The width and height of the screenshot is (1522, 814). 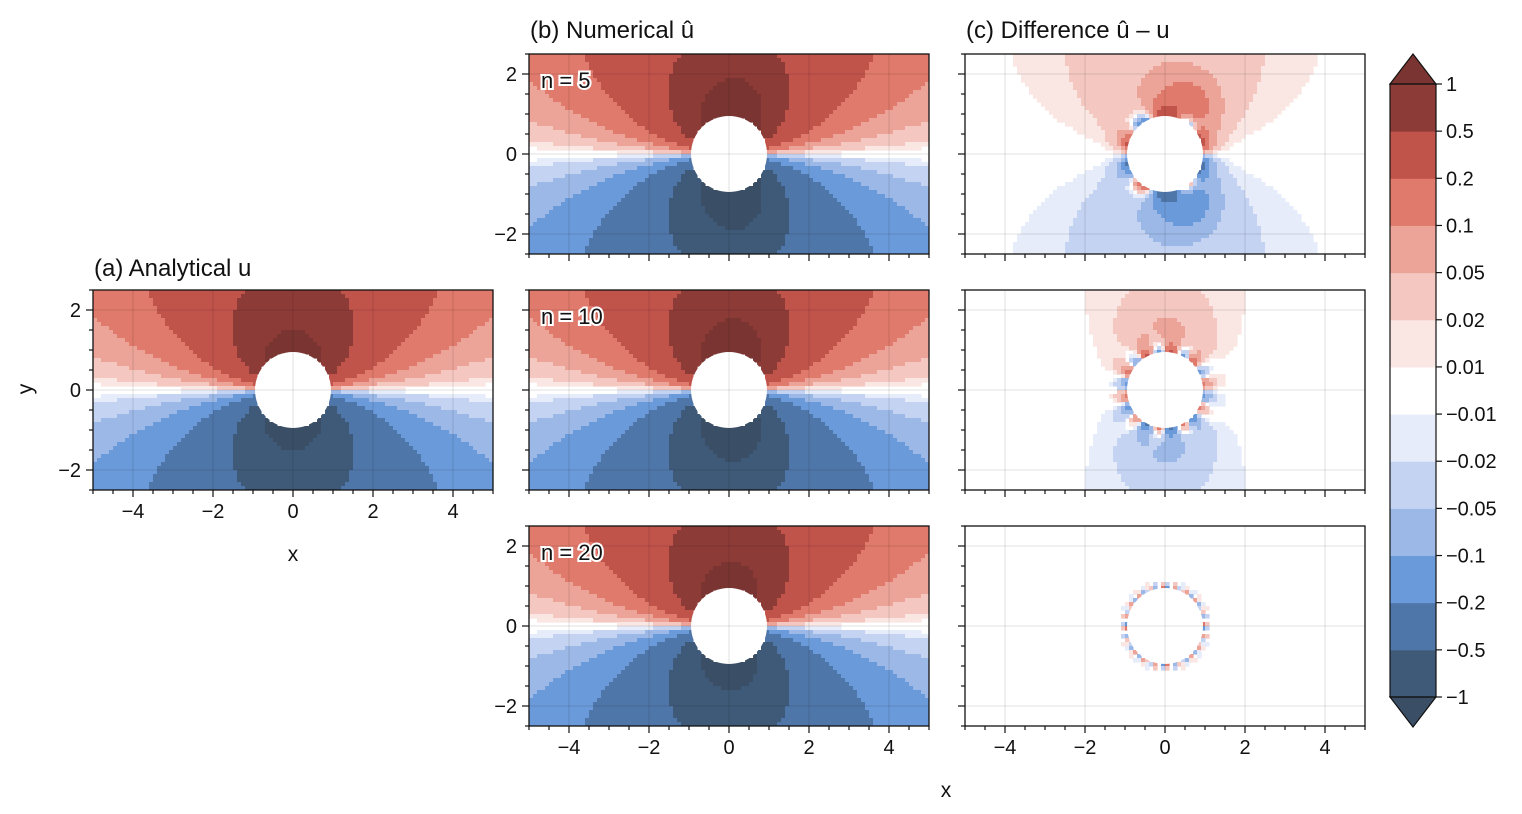 What do you see at coordinates (172, 268) in the screenshot?
I see `panel-a-title: (a) Analytical u` at bounding box center [172, 268].